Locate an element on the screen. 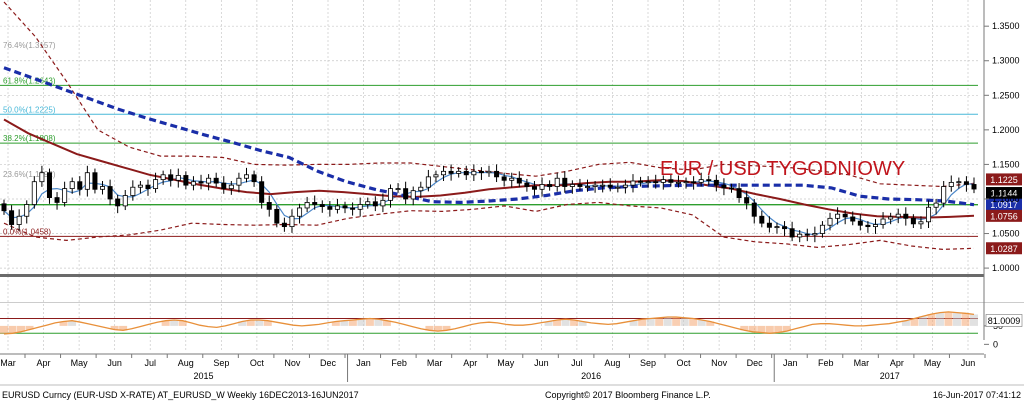  x-tick-label: Mar is located at coordinates (862, 363).